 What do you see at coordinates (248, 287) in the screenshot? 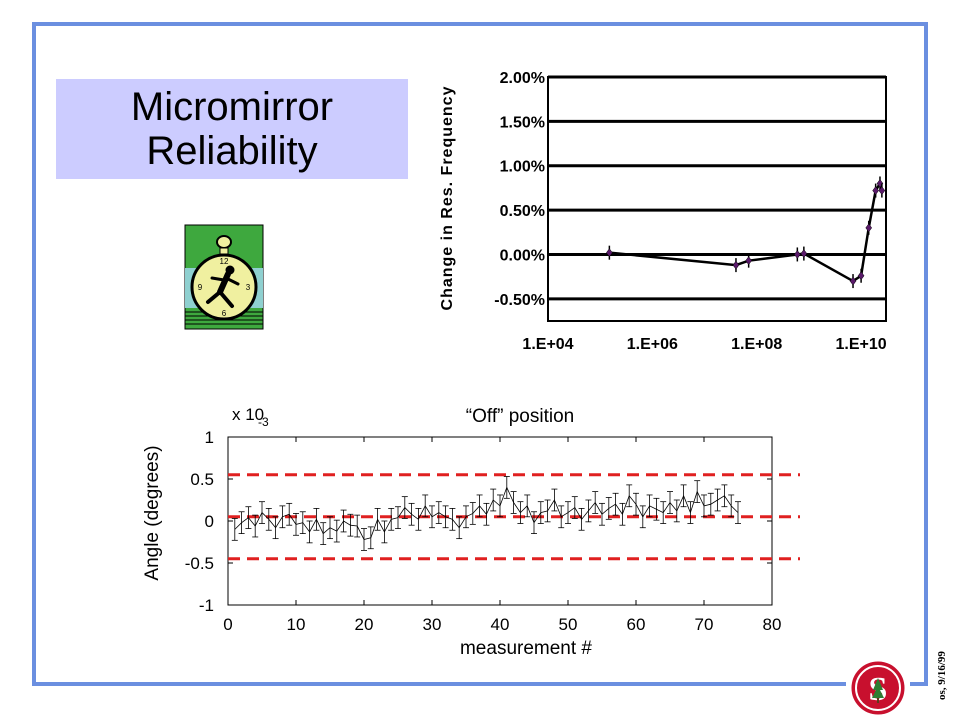
I see `svg-text: 3` at bounding box center [248, 287].